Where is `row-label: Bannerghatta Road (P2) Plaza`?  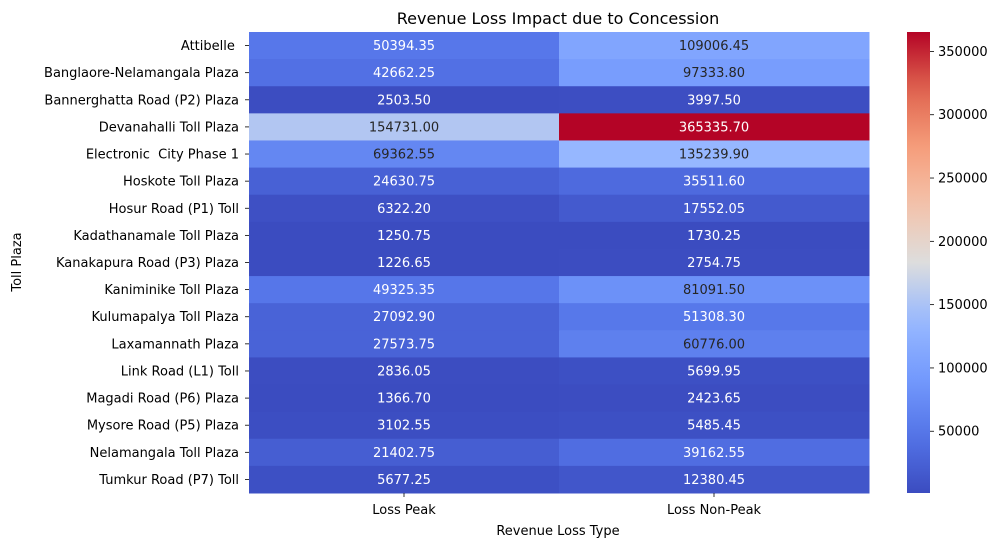 row-label: Bannerghatta Road (P2) Plaza is located at coordinates (141, 100).